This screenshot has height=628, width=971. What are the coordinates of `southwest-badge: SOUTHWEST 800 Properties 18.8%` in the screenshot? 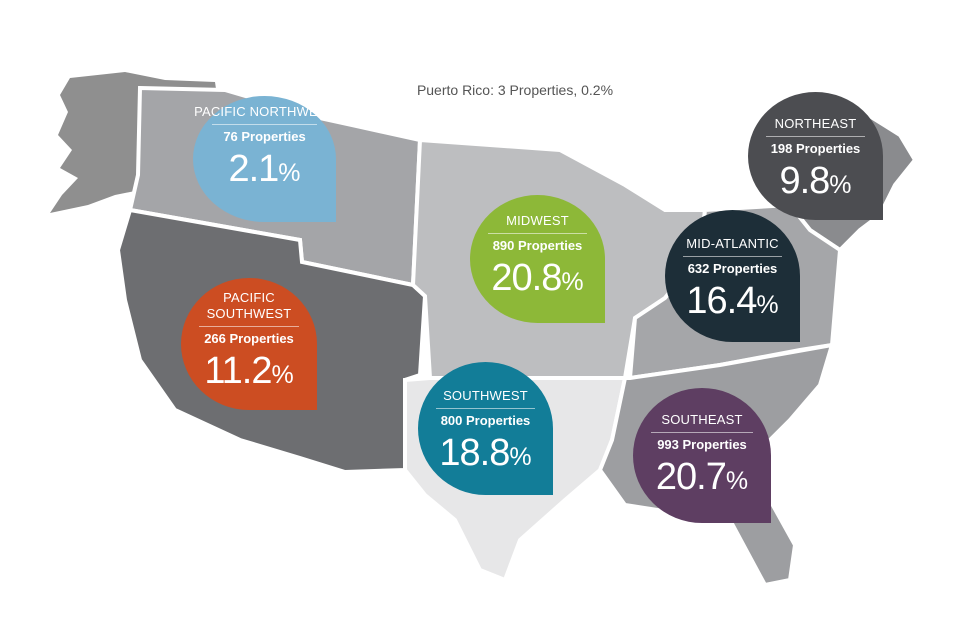 It's located at (485, 428).